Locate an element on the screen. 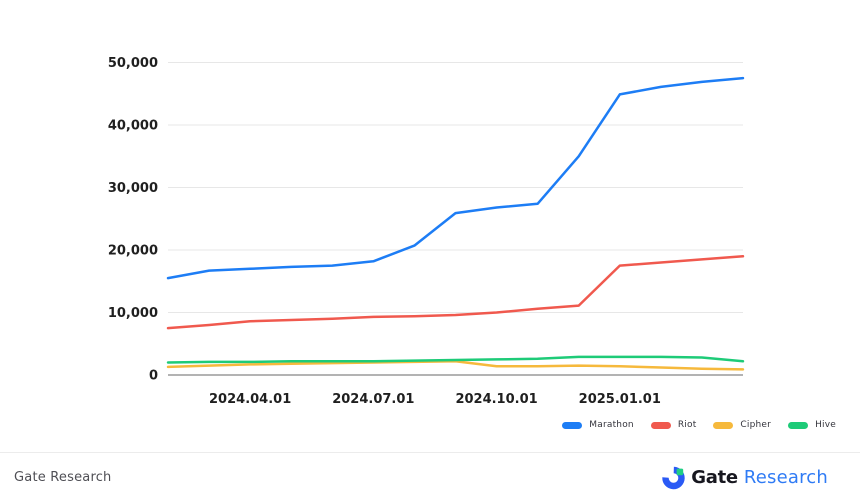  y-tick-label: 40,000 is located at coordinates (133, 126).